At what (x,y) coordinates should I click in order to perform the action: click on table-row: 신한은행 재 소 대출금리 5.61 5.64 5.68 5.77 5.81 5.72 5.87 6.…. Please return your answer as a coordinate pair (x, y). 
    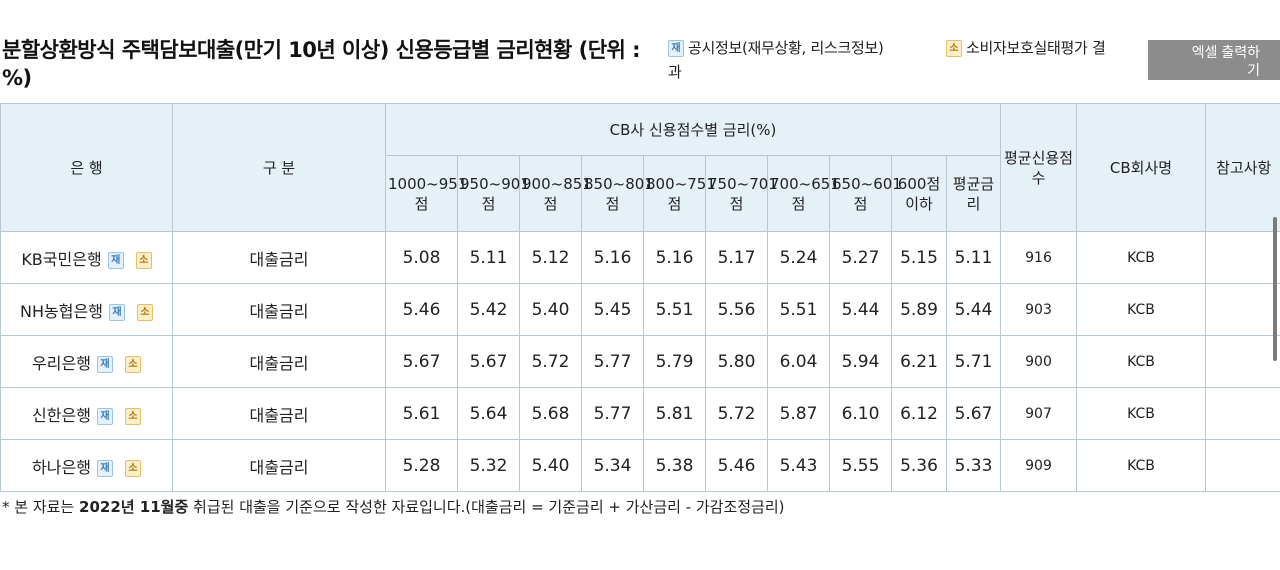
    Looking at the image, I should click on (640, 413).